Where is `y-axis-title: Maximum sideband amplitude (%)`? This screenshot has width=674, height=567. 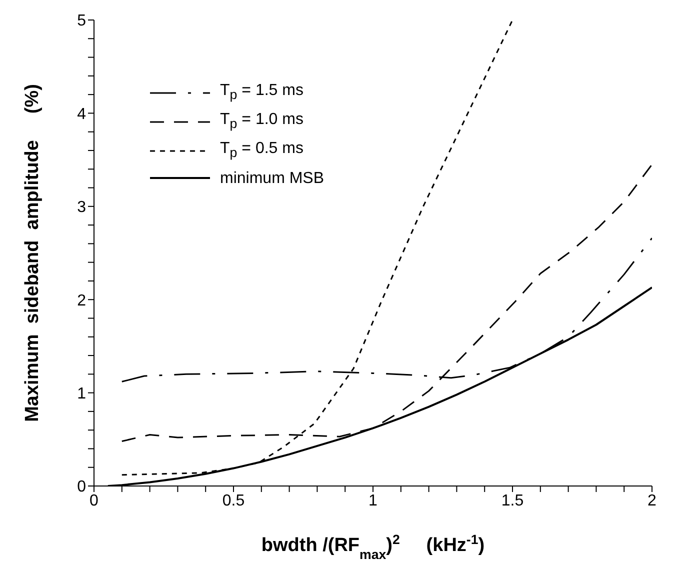 y-axis-title: Maximum sideband amplitude (%) is located at coordinates (32, 253).